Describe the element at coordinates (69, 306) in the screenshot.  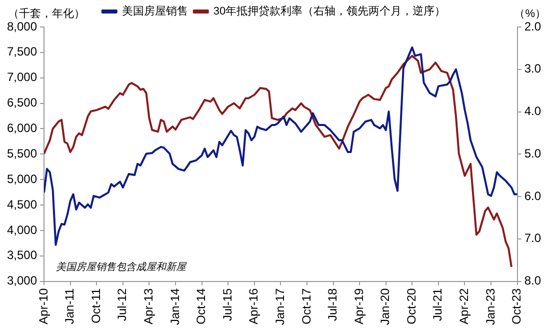
I see `x-tick-label: Jan-11` at that location.